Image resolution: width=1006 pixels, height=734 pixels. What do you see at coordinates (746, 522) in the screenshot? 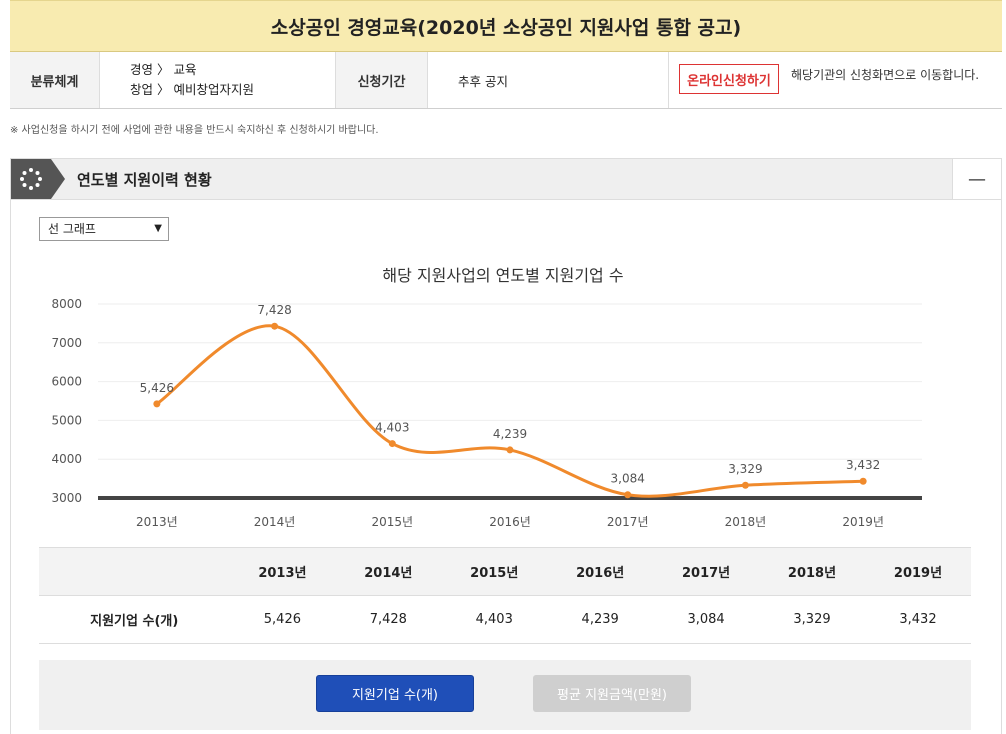
I see `x-tick-label: 2018년` at bounding box center [746, 522].